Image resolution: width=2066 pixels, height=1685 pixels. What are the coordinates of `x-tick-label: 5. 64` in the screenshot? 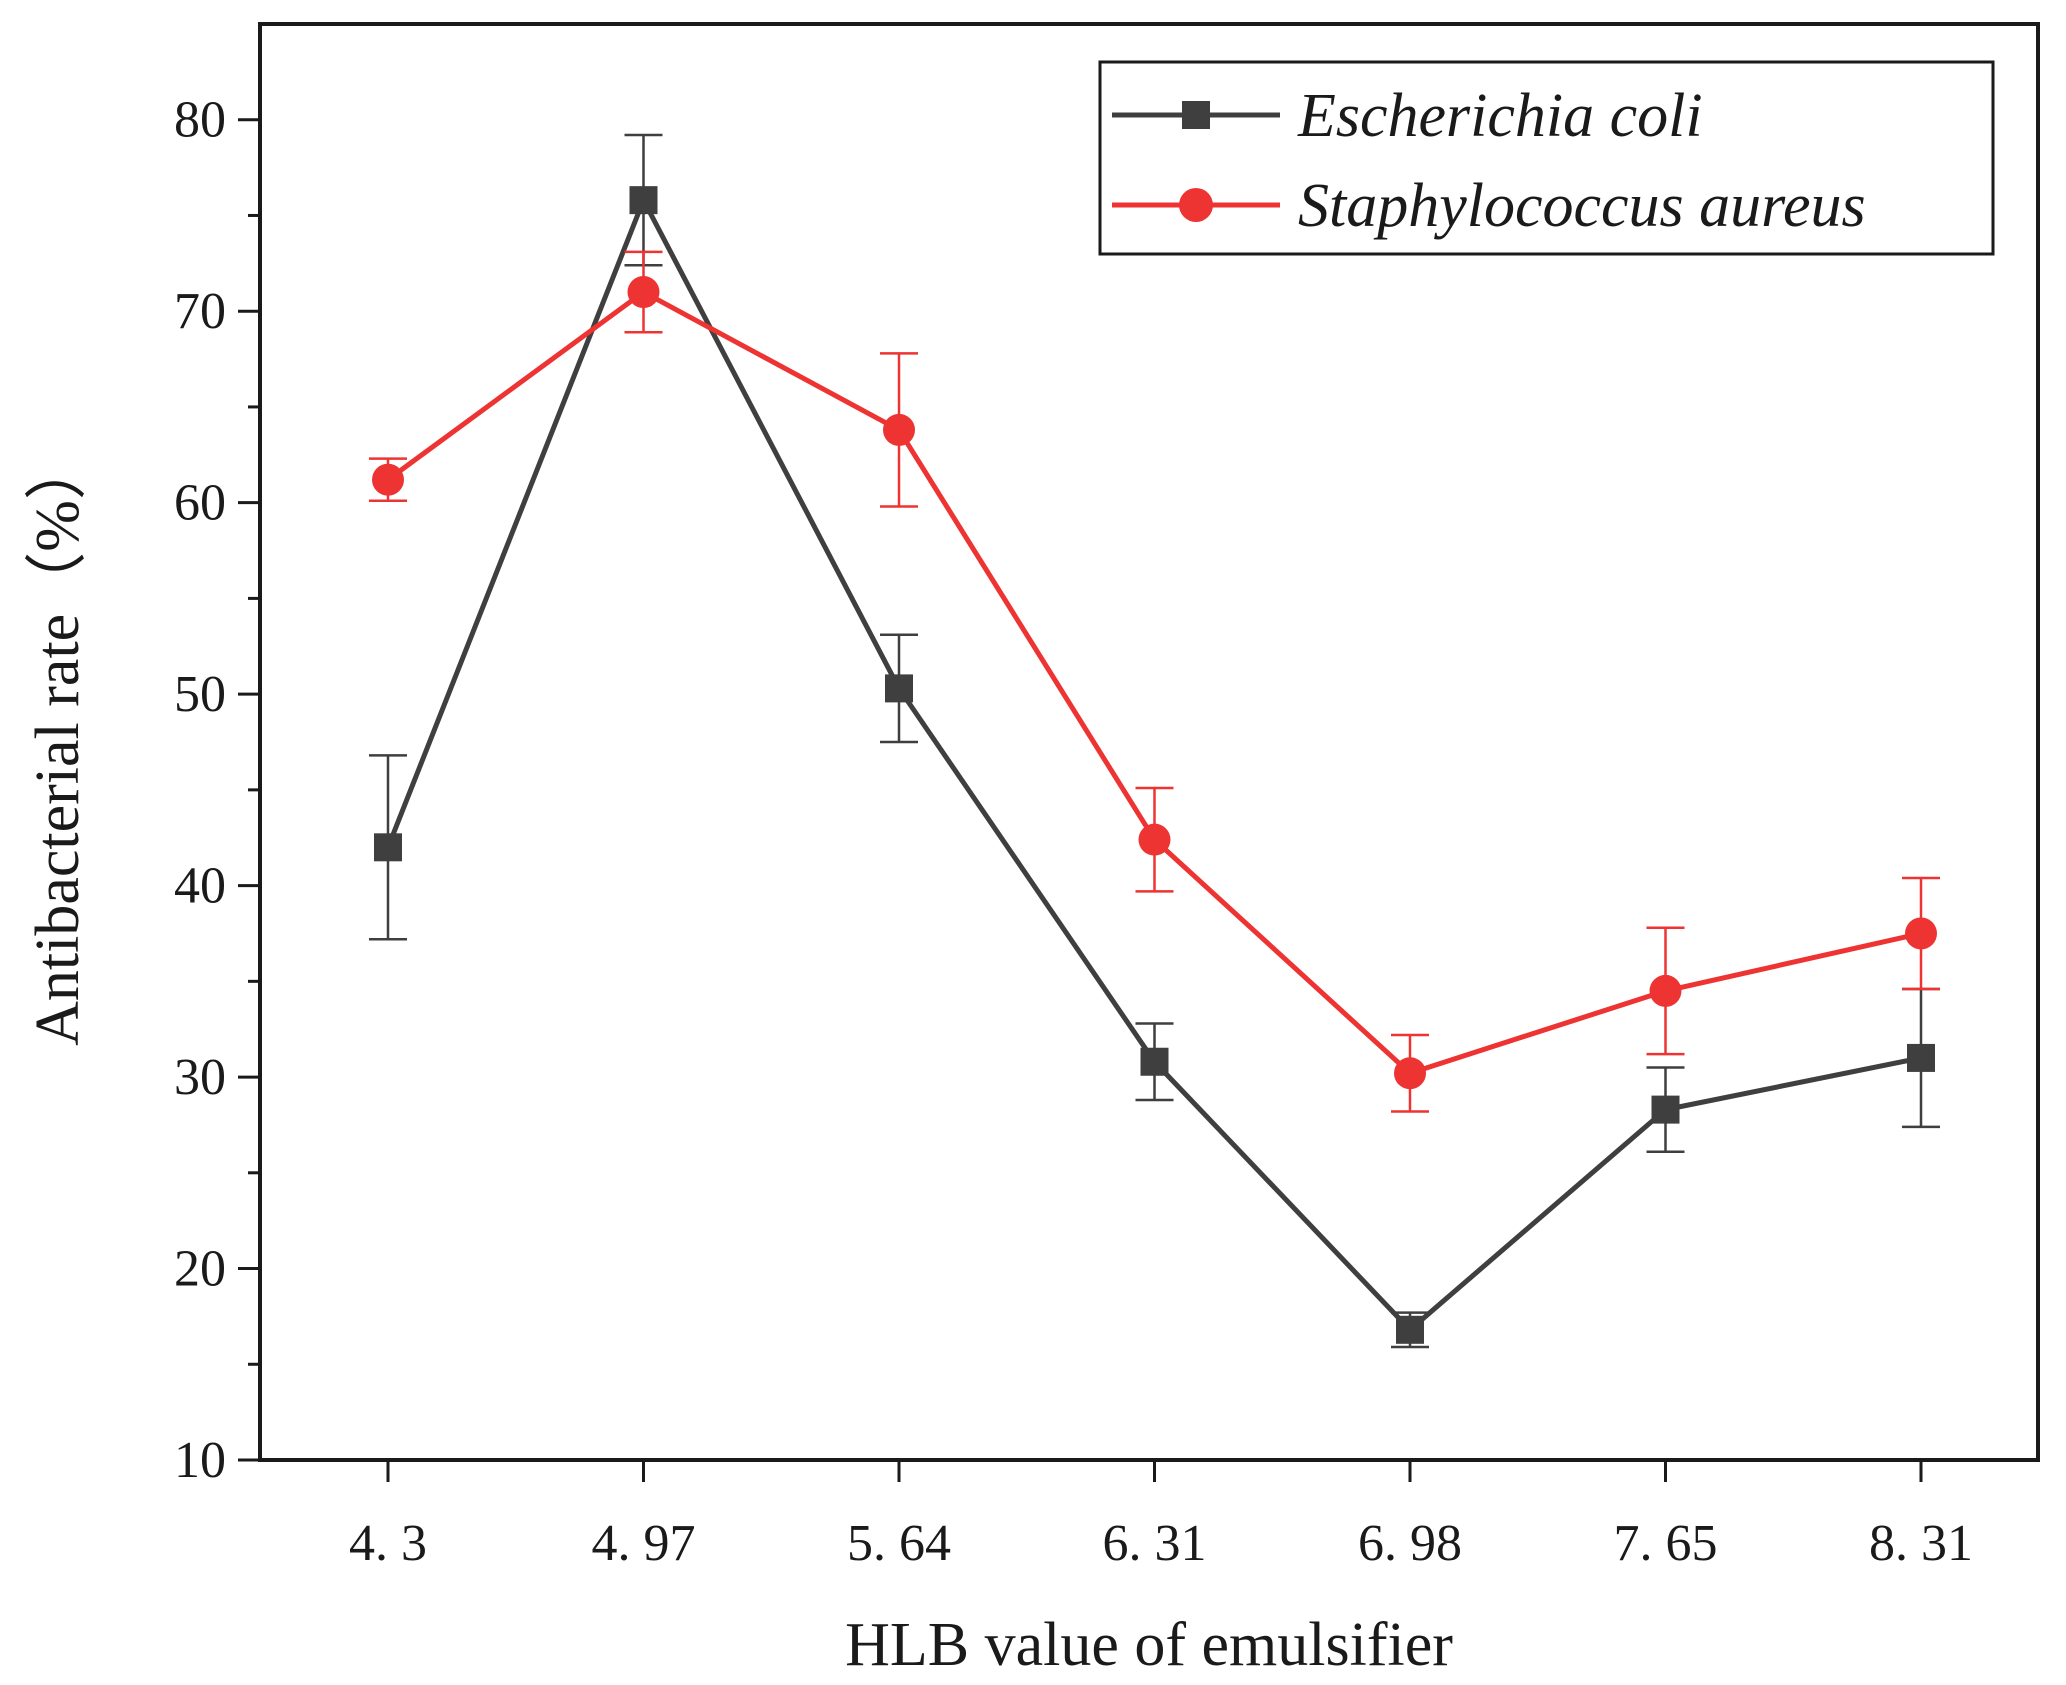 It's located at (899, 1543).